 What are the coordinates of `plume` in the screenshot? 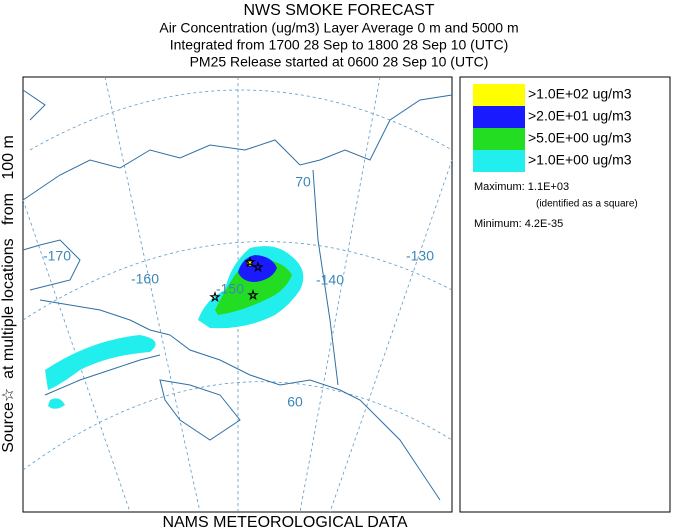 It's located at (174, 327).